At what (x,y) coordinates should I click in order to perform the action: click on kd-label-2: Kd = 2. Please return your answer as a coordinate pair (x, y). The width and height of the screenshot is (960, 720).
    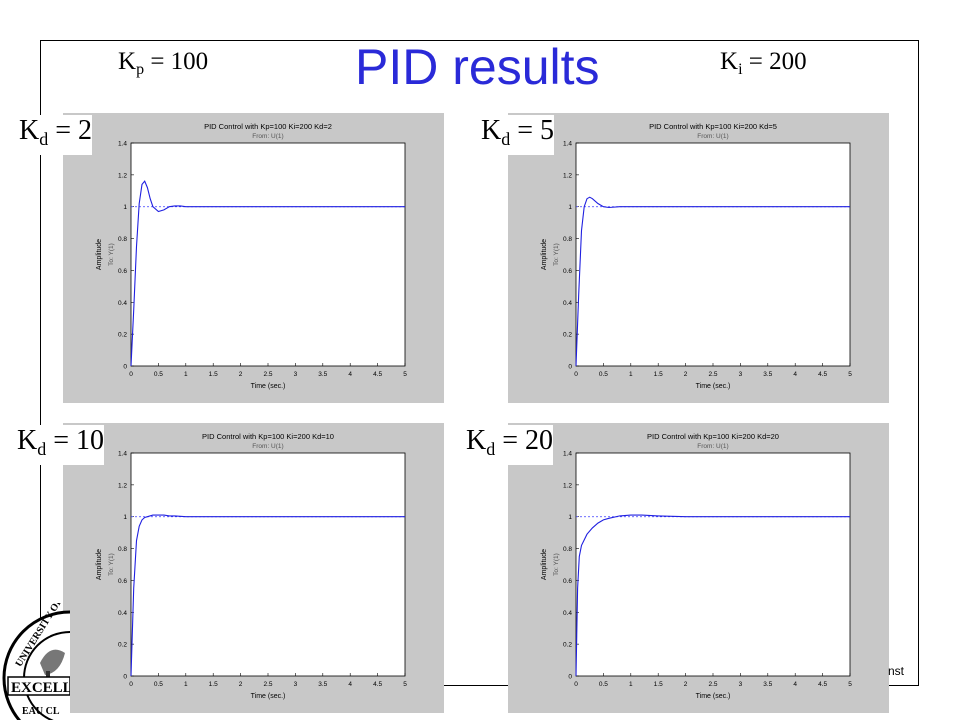
    Looking at the image, I should click on (56, 135).